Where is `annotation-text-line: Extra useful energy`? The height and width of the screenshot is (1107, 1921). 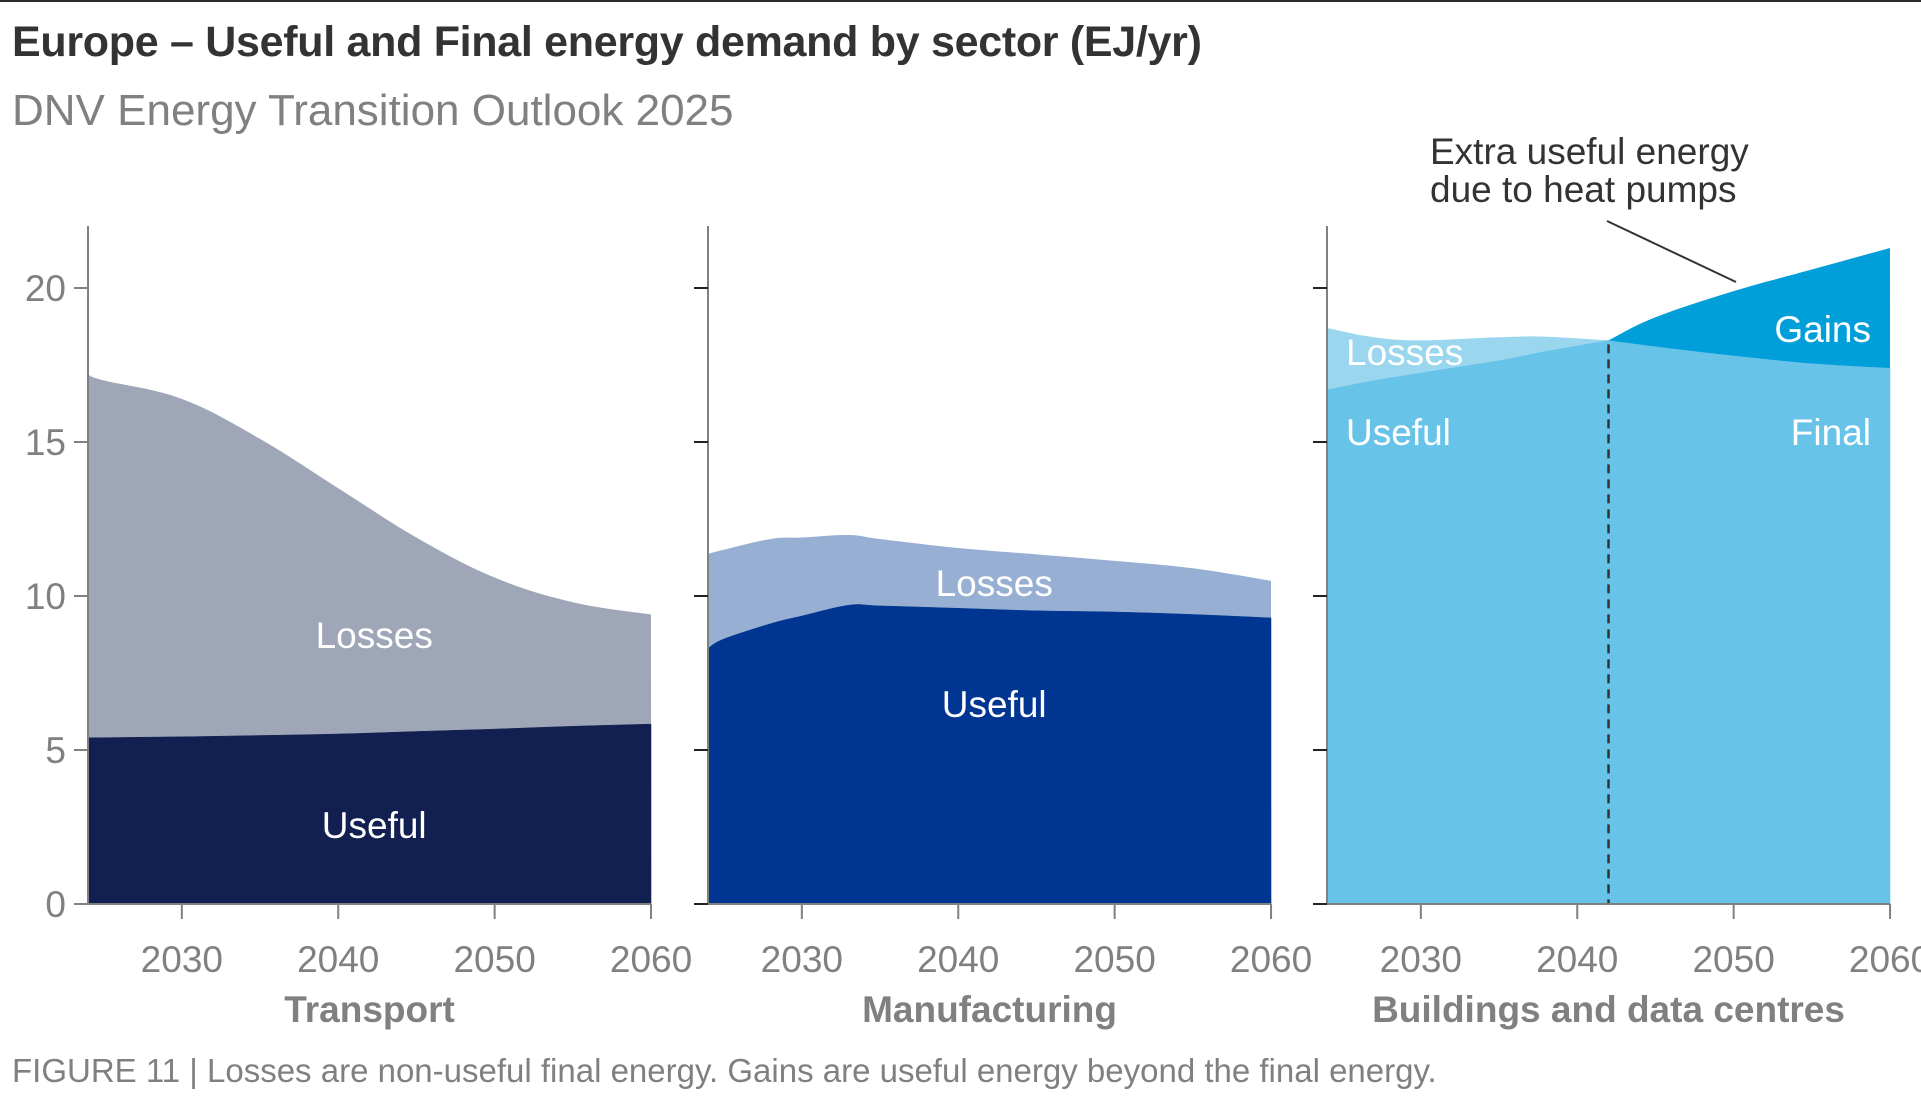
annotation-text-line: Extra useful energy is located at coordinates (1589, 151).